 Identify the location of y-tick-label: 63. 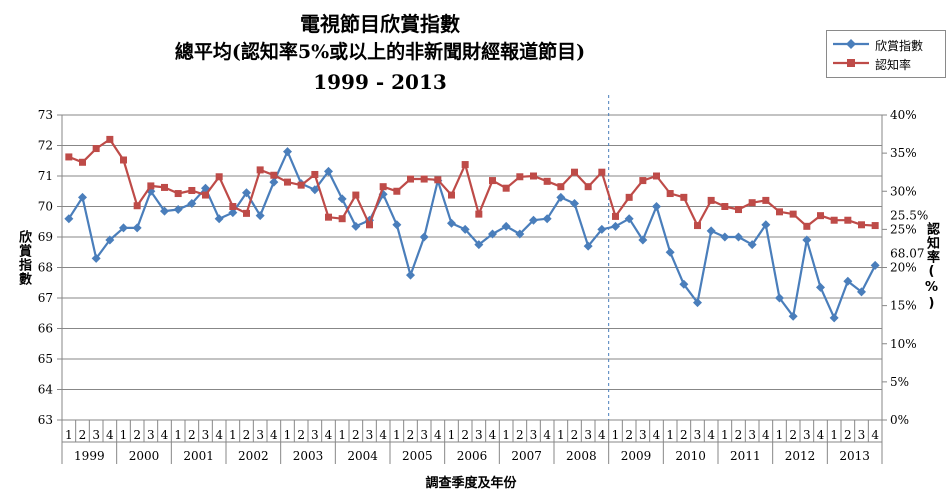
(45, 420).